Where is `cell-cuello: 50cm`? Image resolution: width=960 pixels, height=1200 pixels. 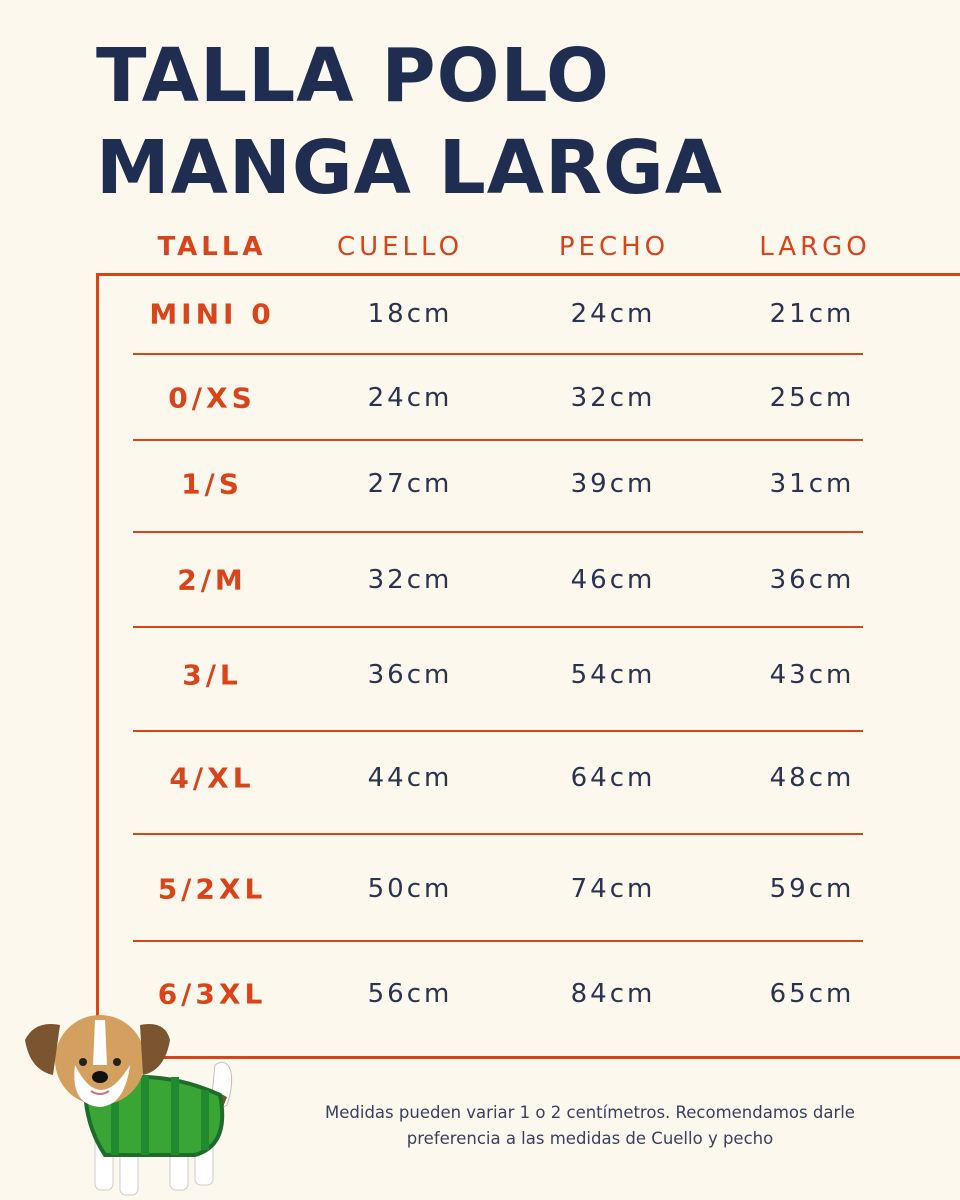
cell-cuello: 50cm is located at coordinates (410, 889).